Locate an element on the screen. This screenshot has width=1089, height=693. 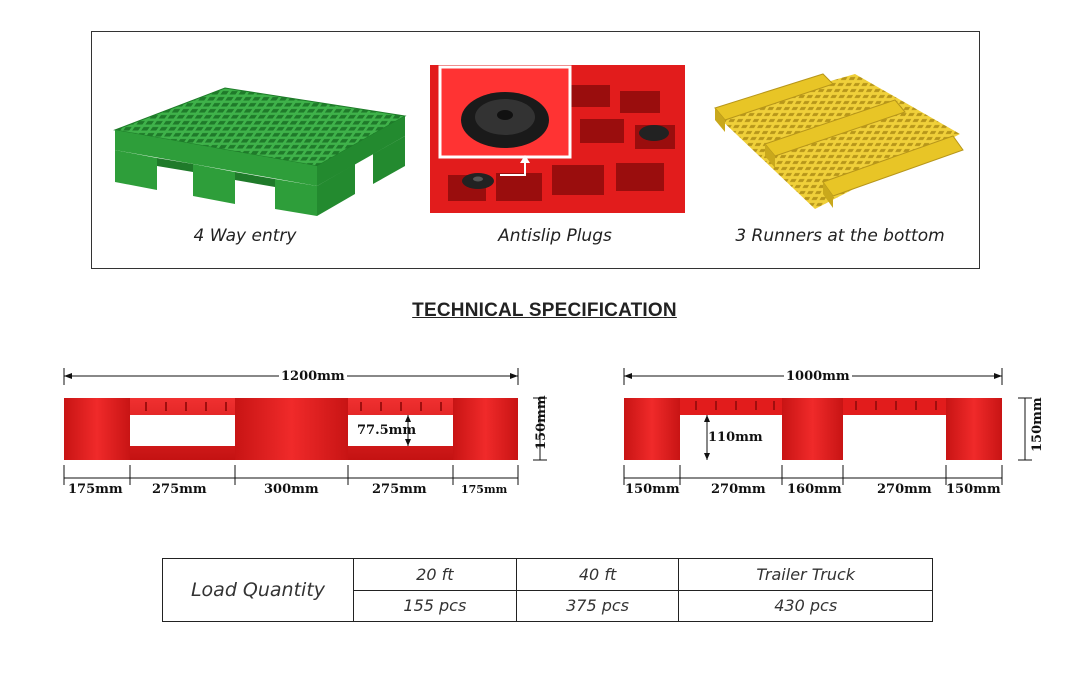
load-quantity-label: Load Quantity is located at coordinates (258, 590).